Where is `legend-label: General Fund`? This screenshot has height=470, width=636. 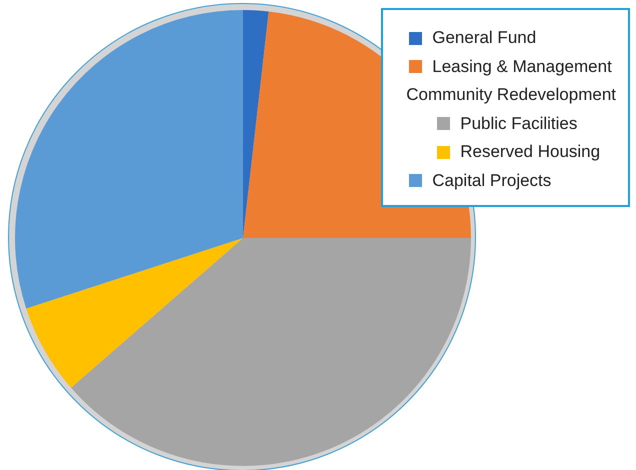
legend-label: General Fund is located at coordinates (484, 38).